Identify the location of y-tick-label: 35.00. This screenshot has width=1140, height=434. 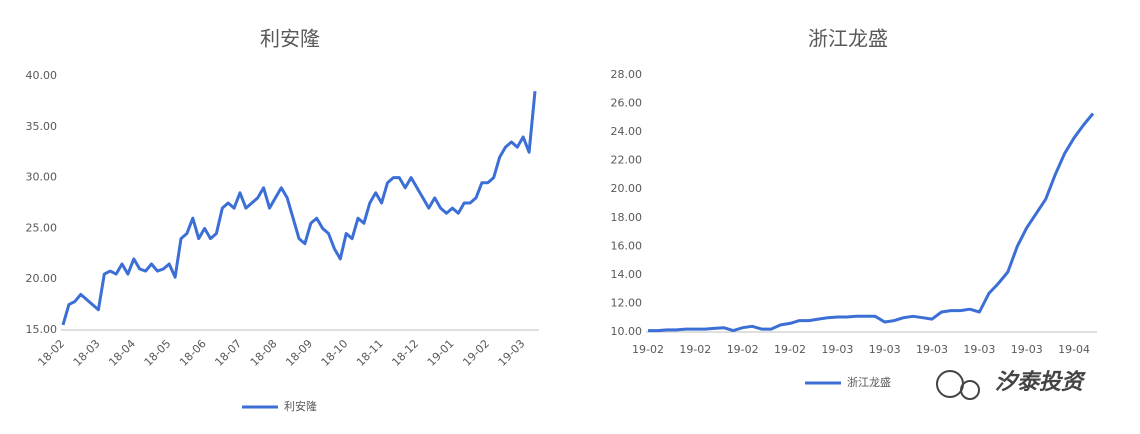
(42, 126).